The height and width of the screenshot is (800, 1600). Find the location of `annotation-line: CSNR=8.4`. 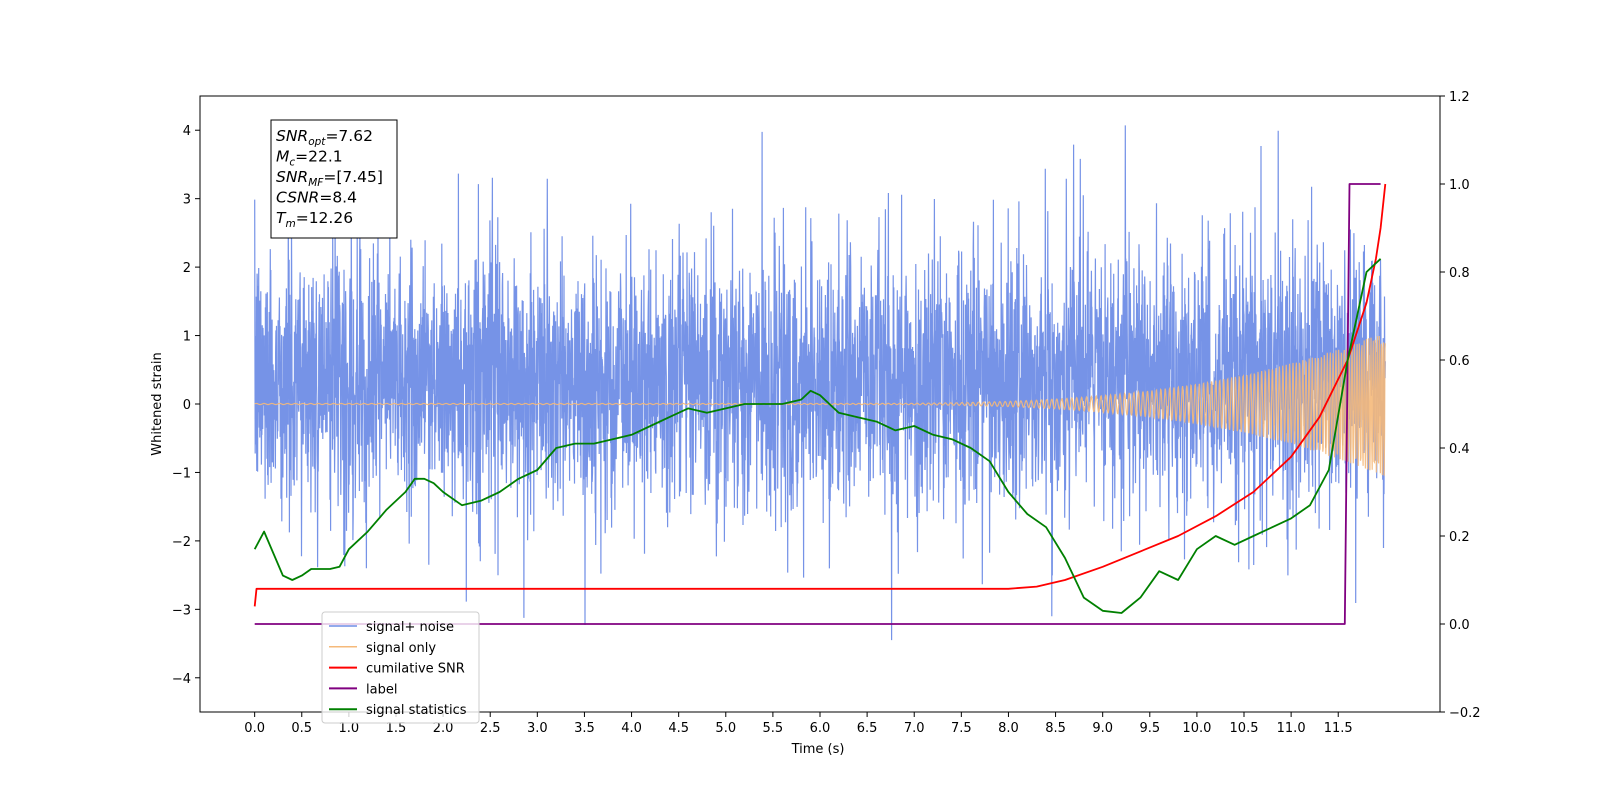

annotation-line: CSNR=8.4 is located at coordinates (316, 198).